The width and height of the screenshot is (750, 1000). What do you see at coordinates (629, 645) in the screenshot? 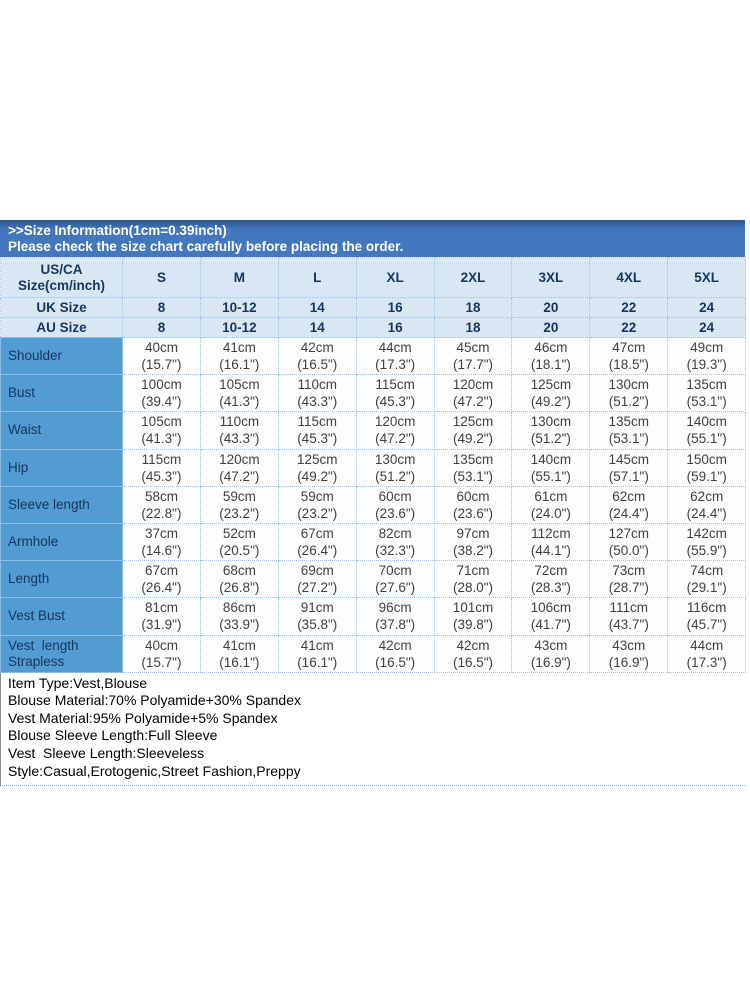
I see `value-cm: 43cm` at bounding box center [629, 645].